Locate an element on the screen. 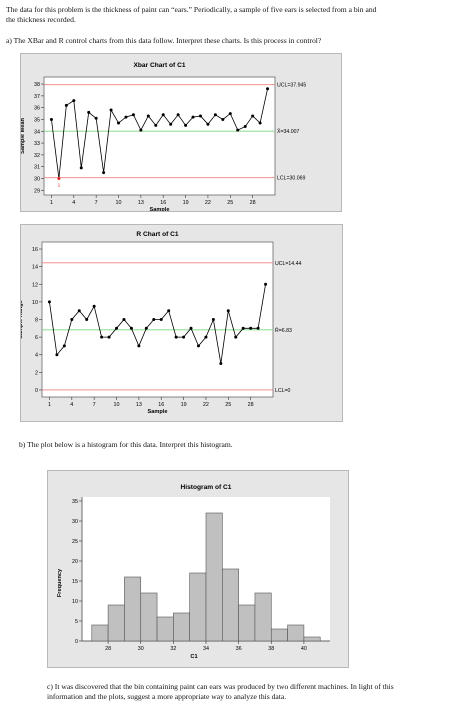 The width and height of the screenshot is (462, 715). xbar-xtick-label: 28 is located at coordinates (253, 203).